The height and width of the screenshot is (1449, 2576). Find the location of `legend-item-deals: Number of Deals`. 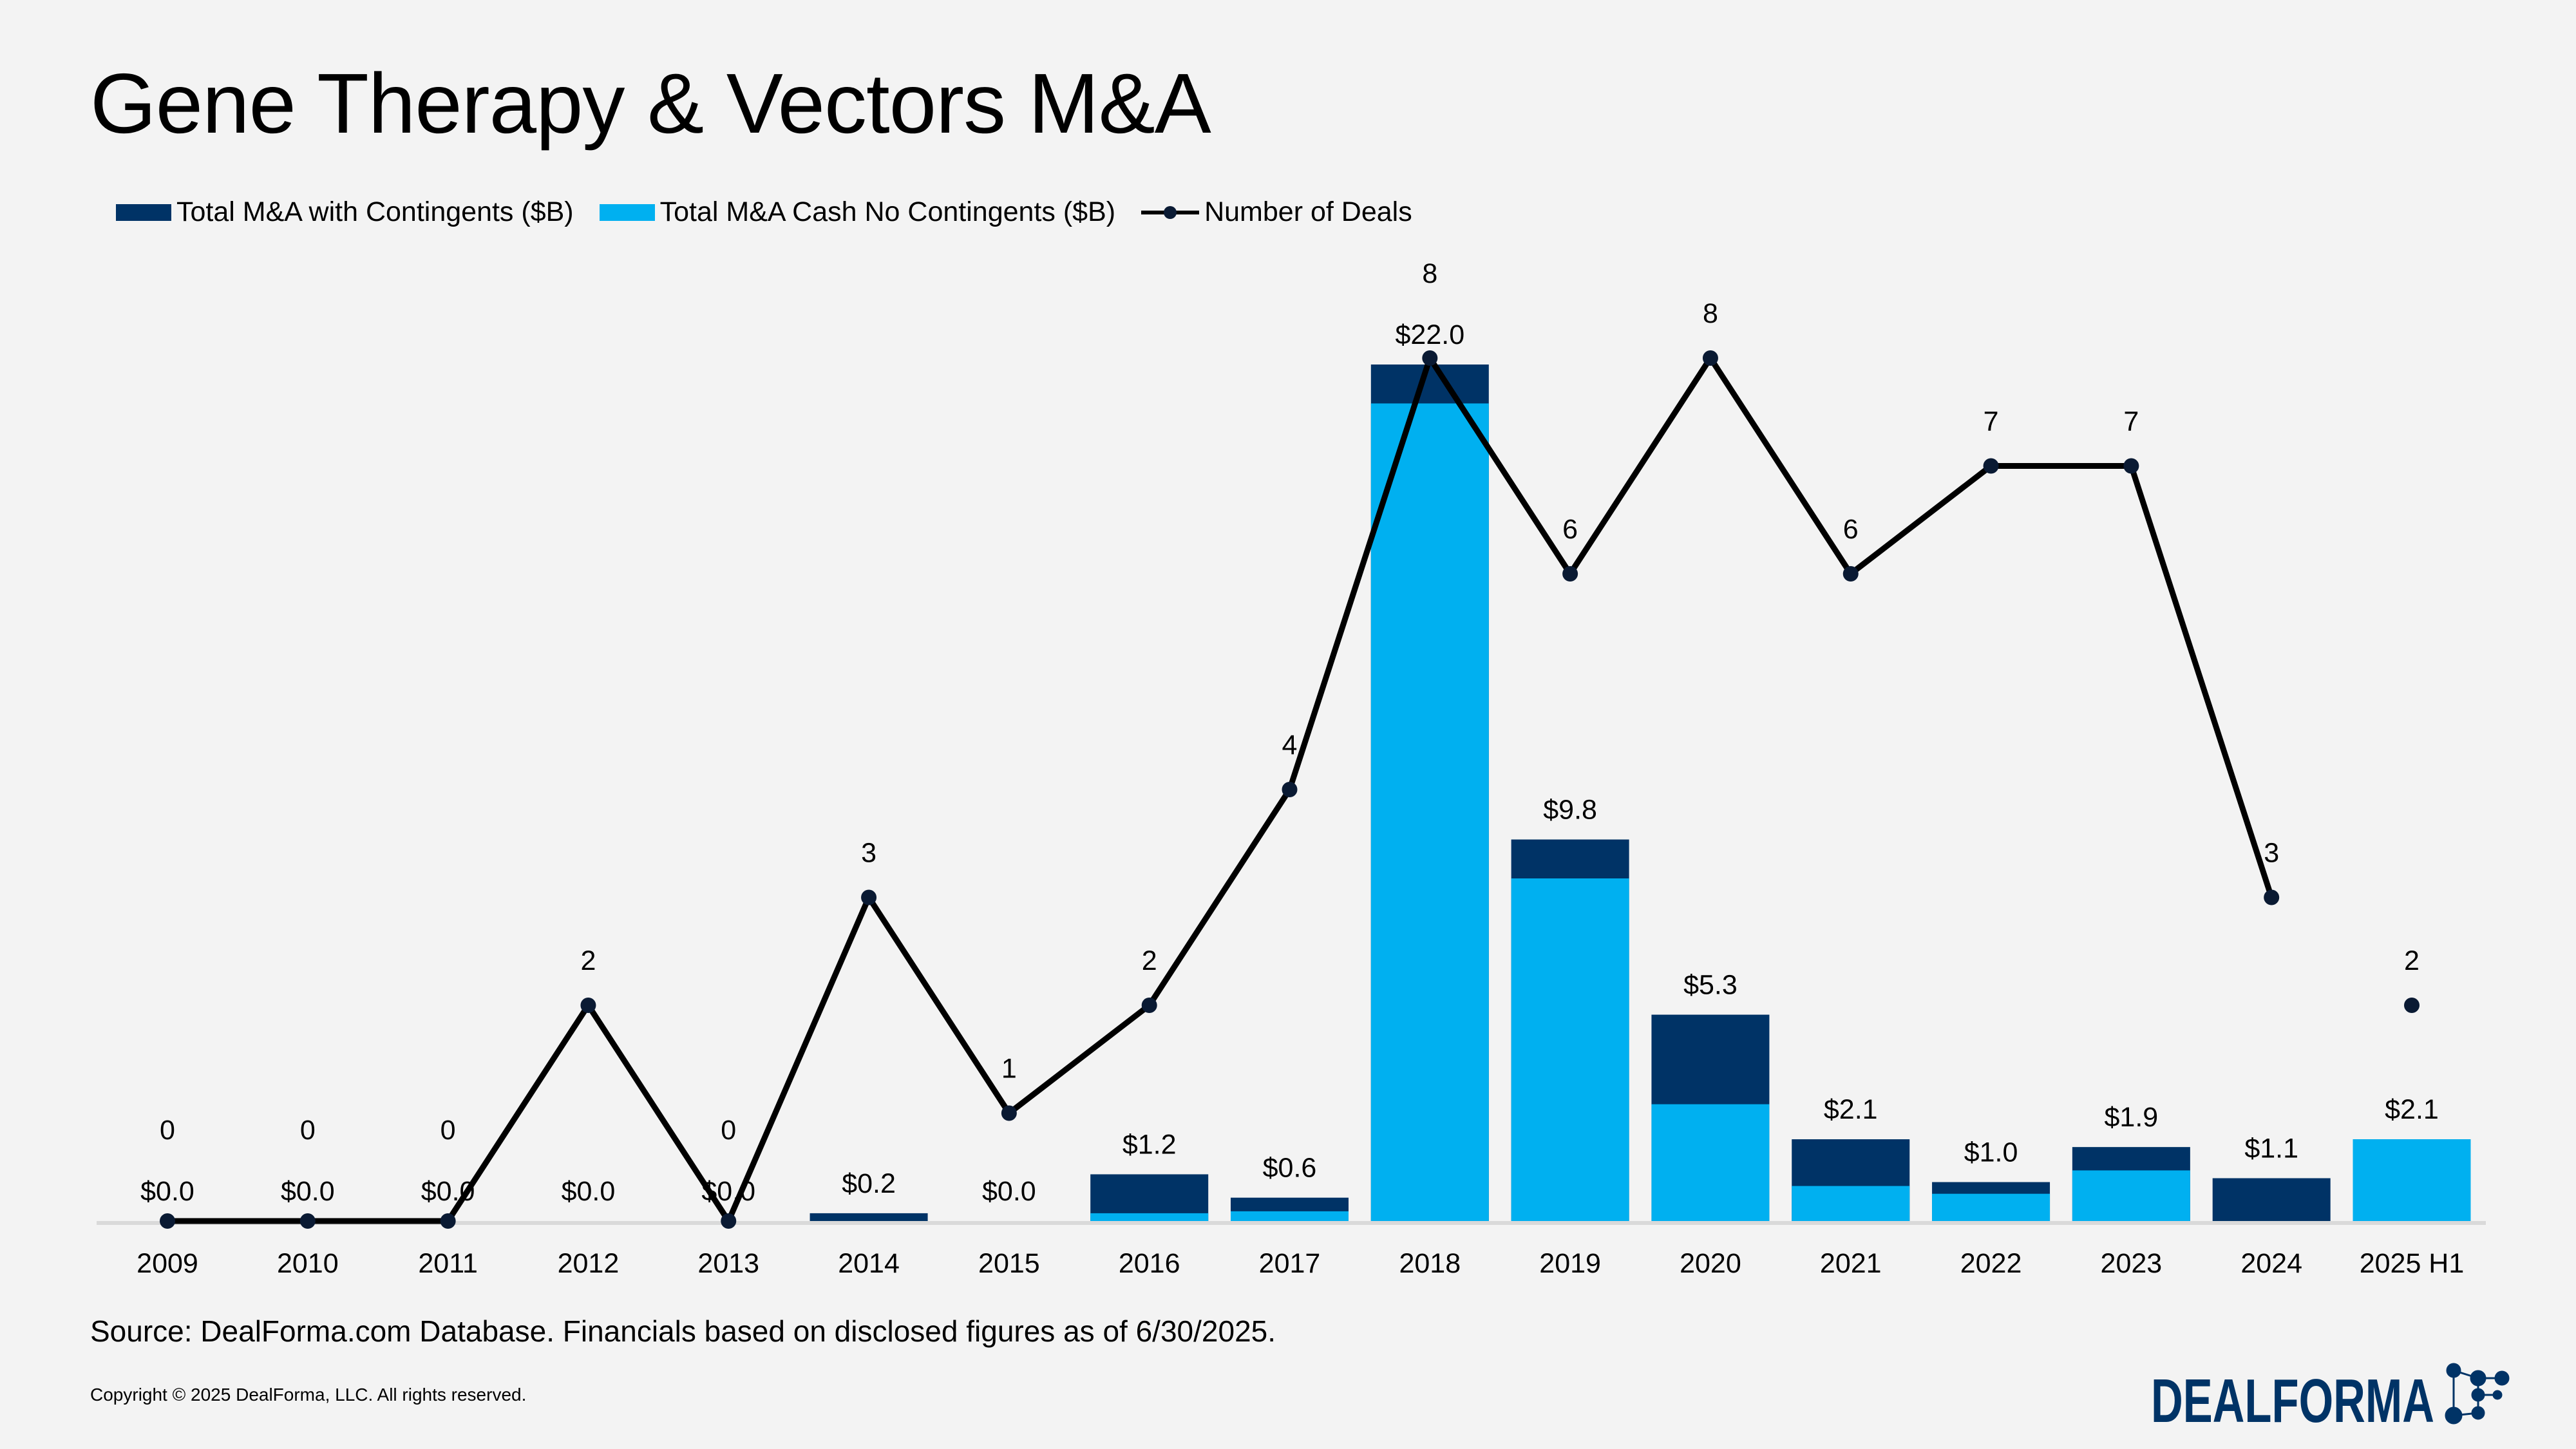

legend-item-deals: Number of Deals is located at coordinates (1276, 212).